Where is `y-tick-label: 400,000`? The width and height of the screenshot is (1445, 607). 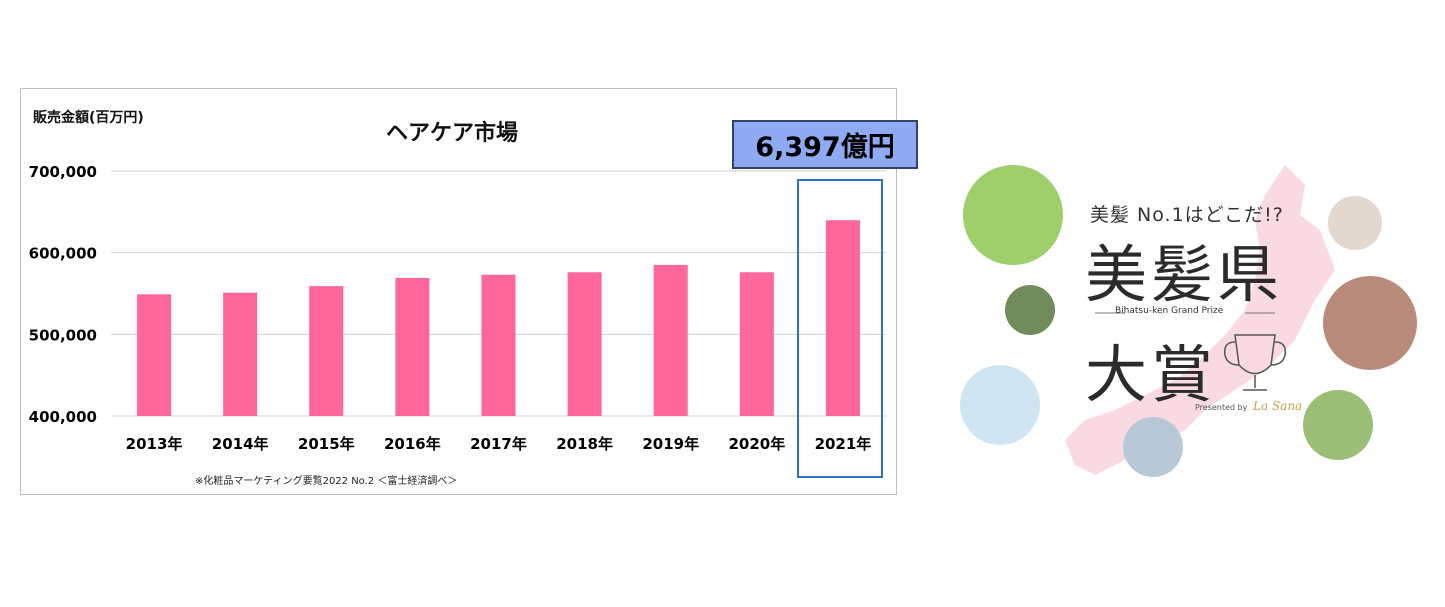 y-tick-label: 400,000 is located at coordinates (63, 417).